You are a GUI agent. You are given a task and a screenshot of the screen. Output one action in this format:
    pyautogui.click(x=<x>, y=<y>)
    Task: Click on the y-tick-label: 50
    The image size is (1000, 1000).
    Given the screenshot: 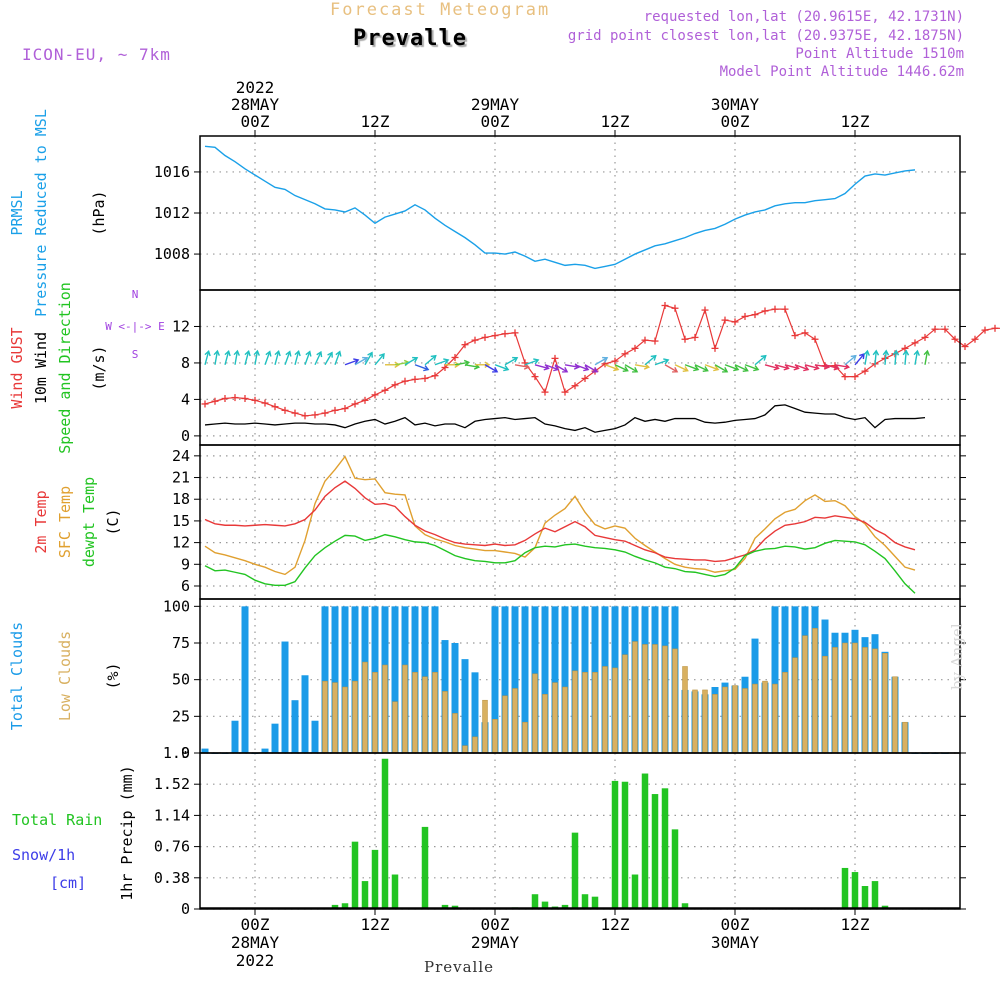 What is the action you would take?
    pyautogui.click(x=181, y=680)
    